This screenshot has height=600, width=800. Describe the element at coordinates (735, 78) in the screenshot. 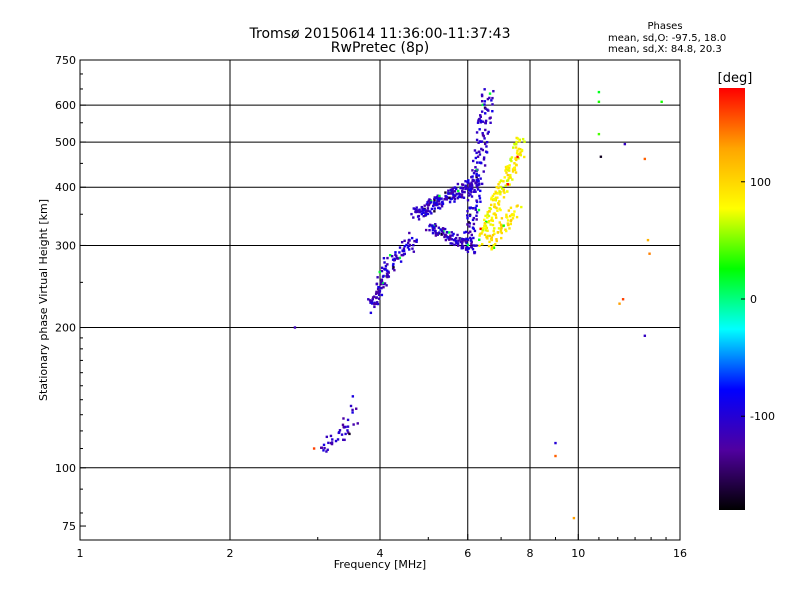

I see `colorbar-label: [deg]` at that location.